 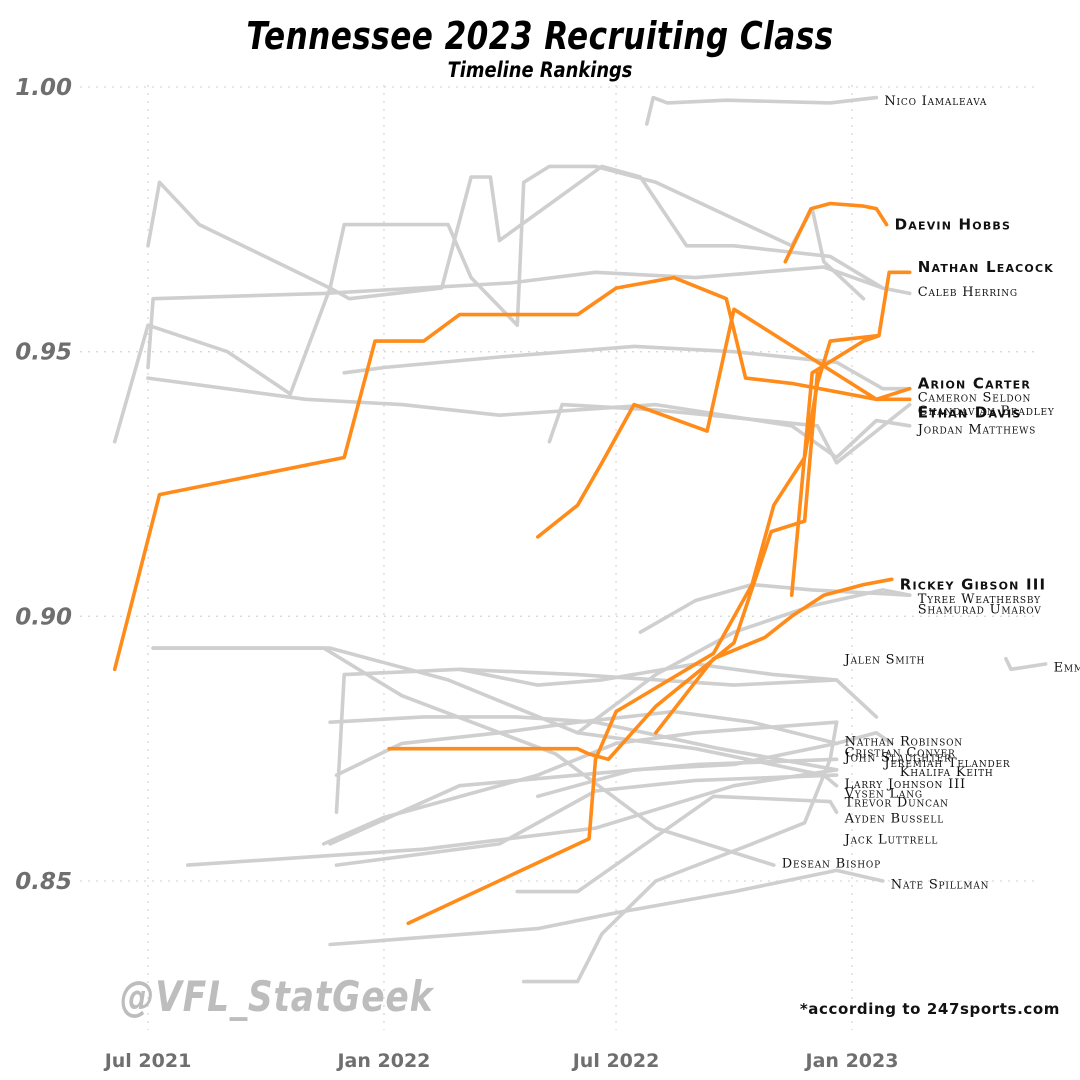 I want to click on y-tick-label: 0.90, so click(x=43, y=617).